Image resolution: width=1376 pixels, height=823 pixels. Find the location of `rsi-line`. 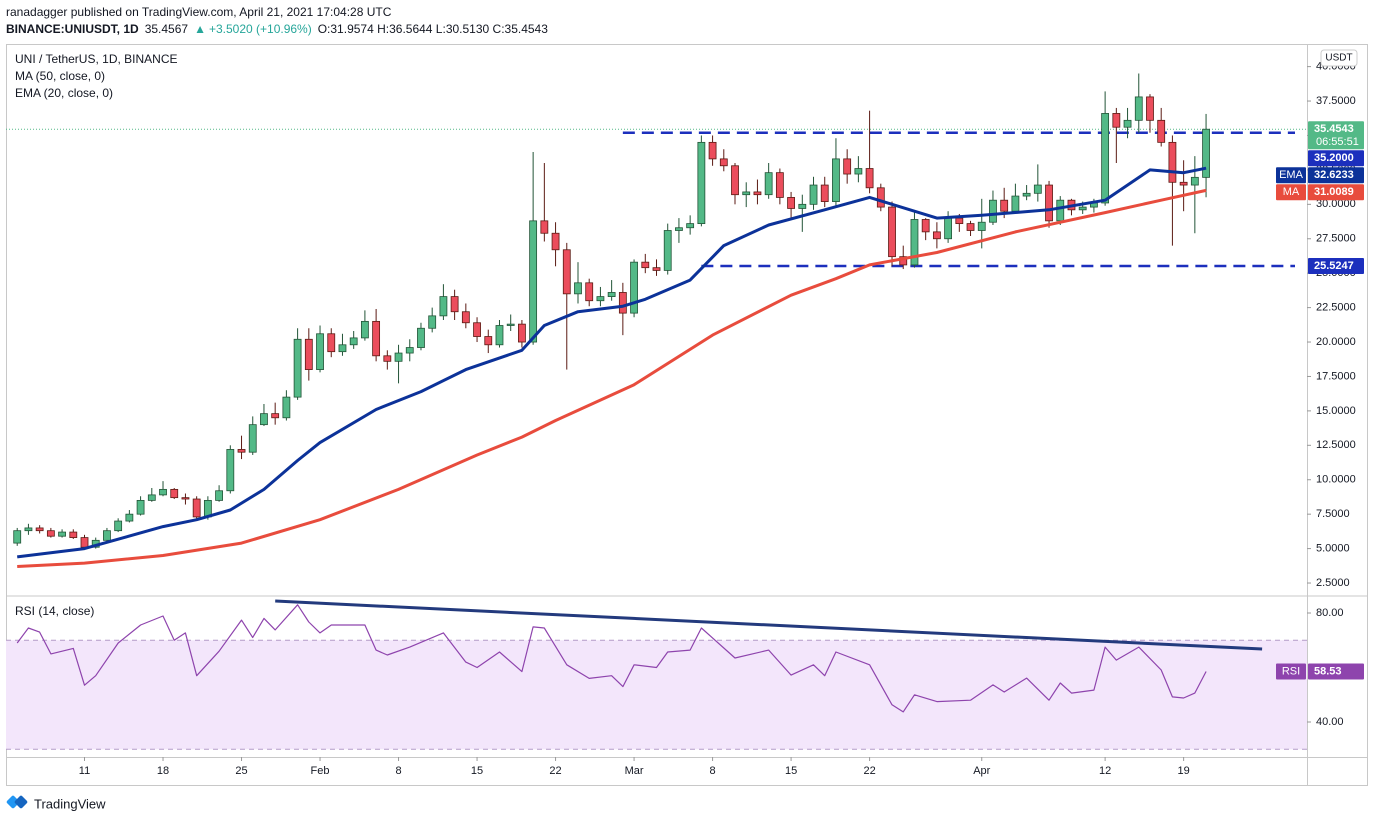

rsi-line is located at coordinates (611, 658).